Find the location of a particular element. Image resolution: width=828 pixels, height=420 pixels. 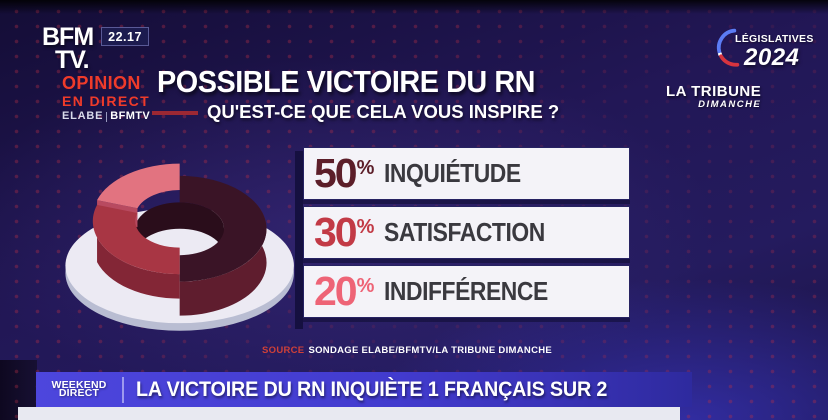

clock: 22.17 is located at coordinates (125, 36).